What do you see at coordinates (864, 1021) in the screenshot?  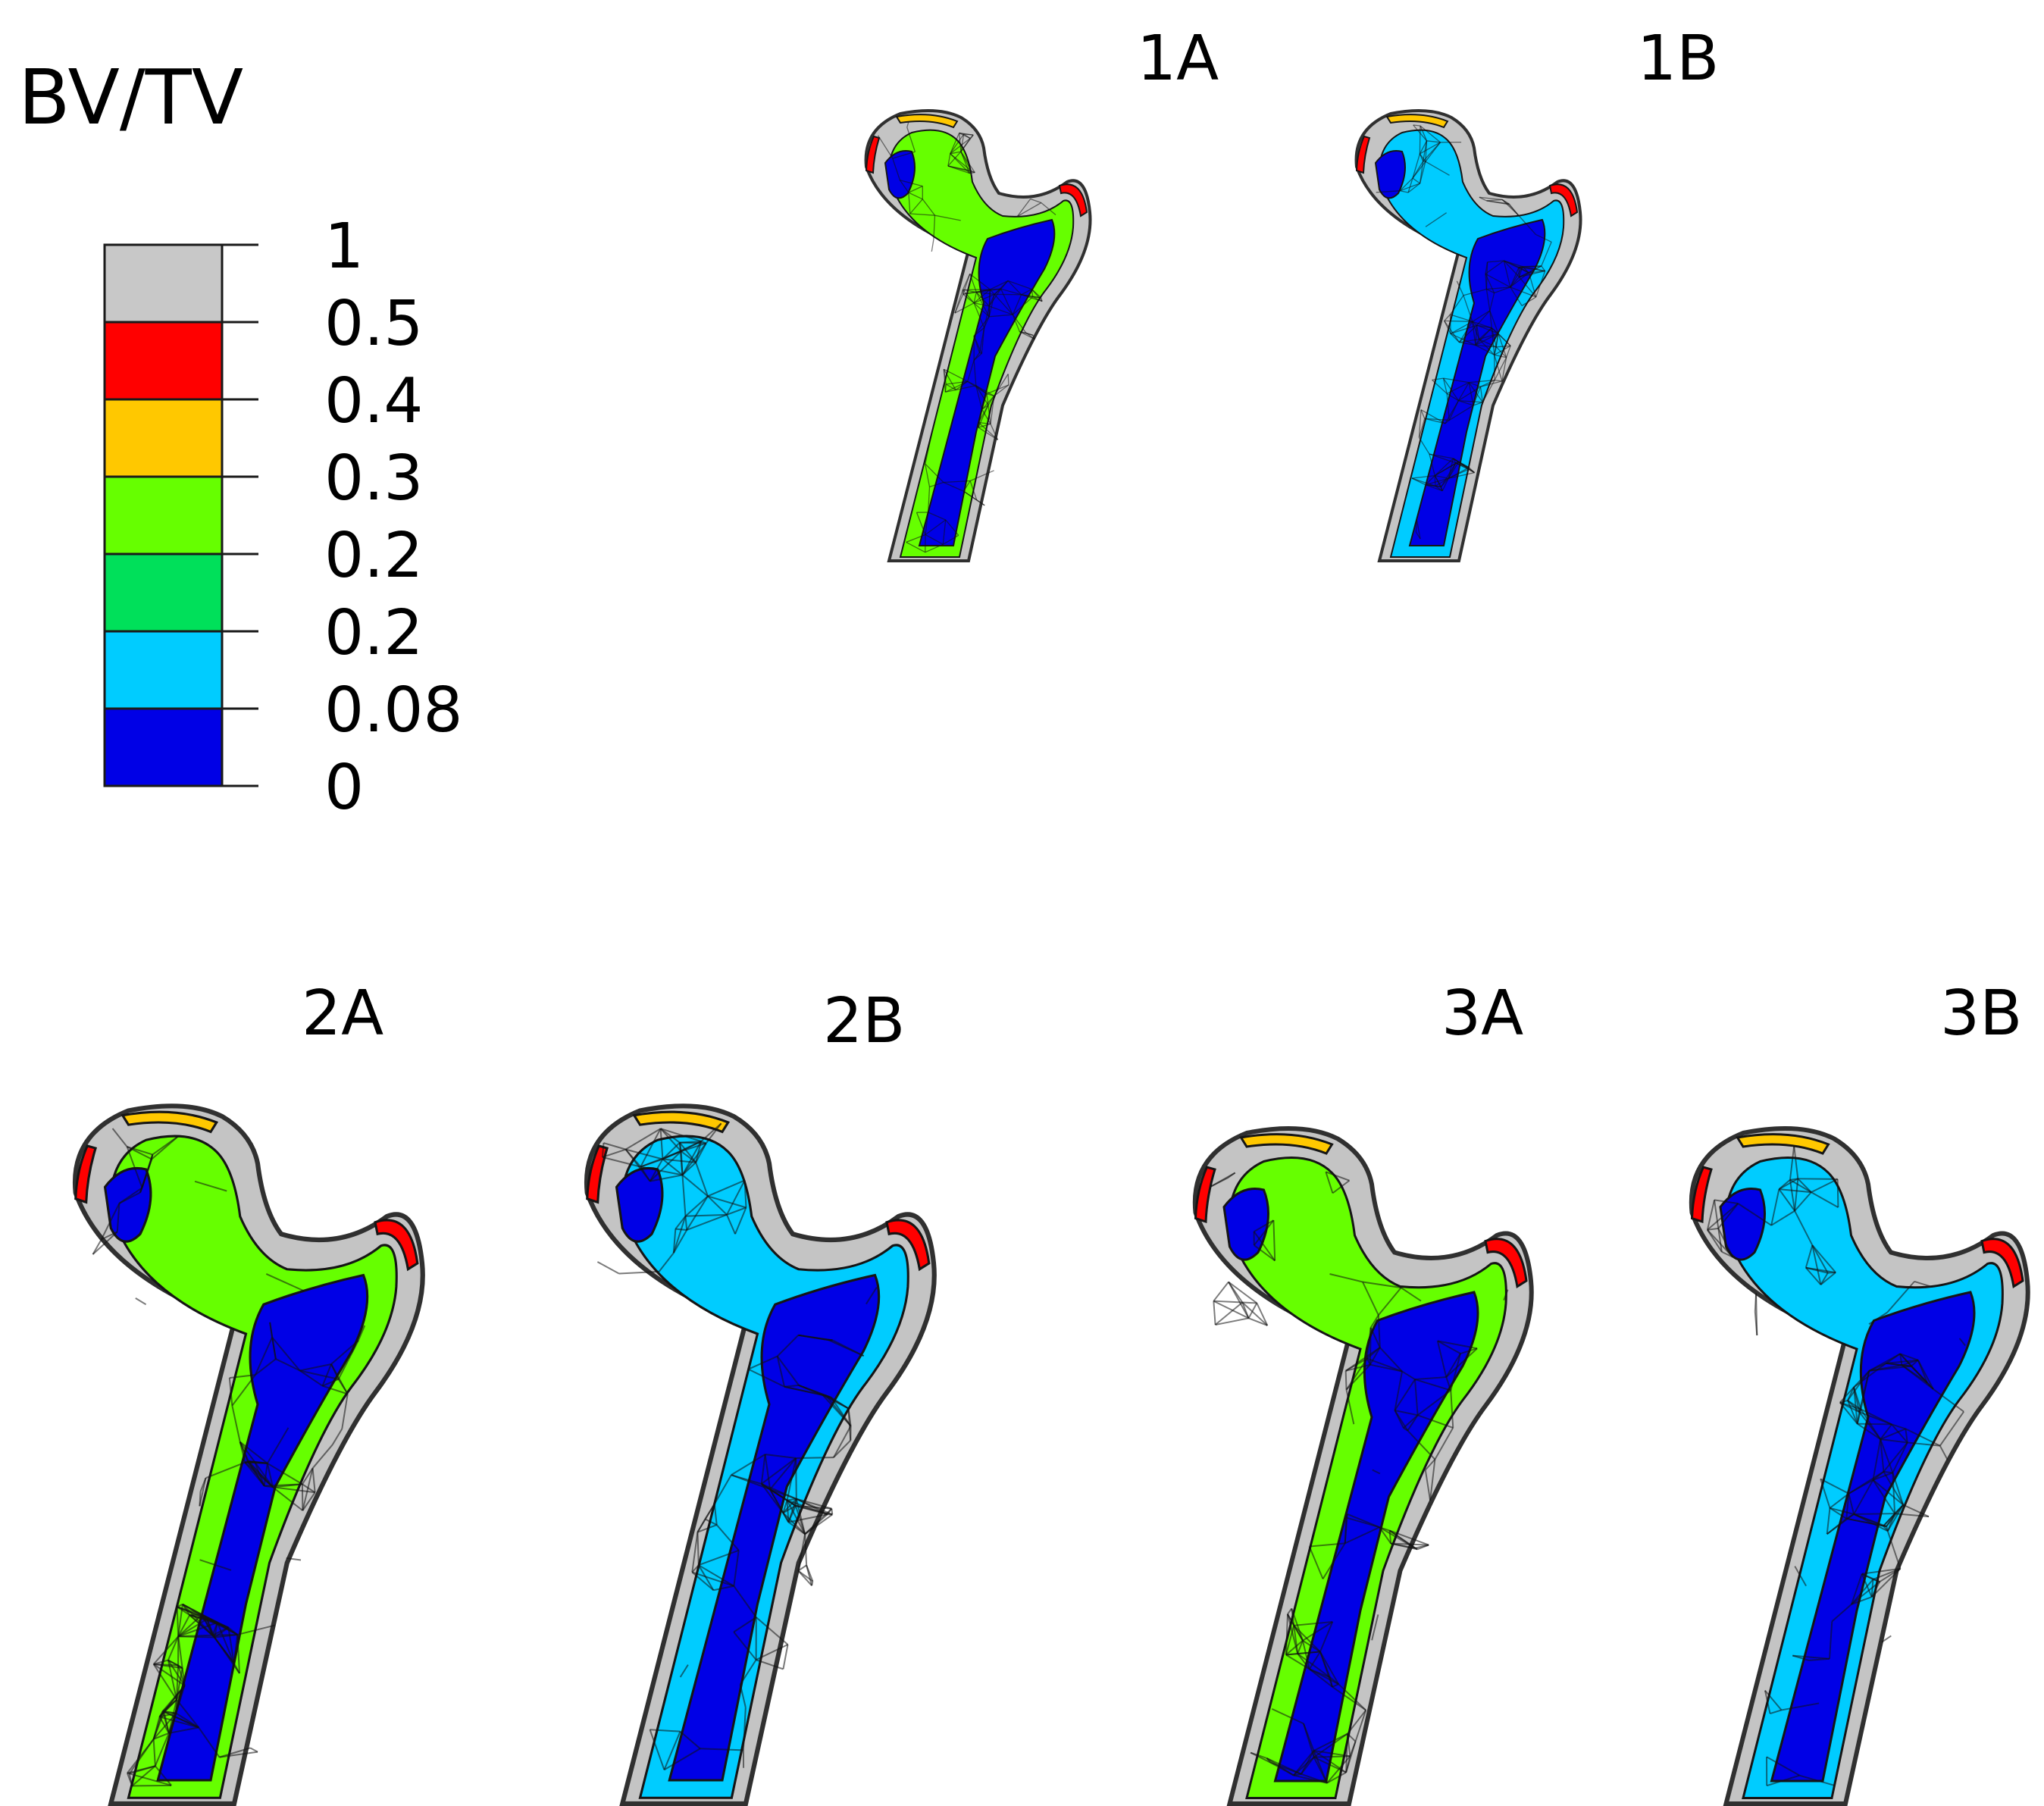 I see `panel-label-2b: 2B` at bounding box center [864, 1021].